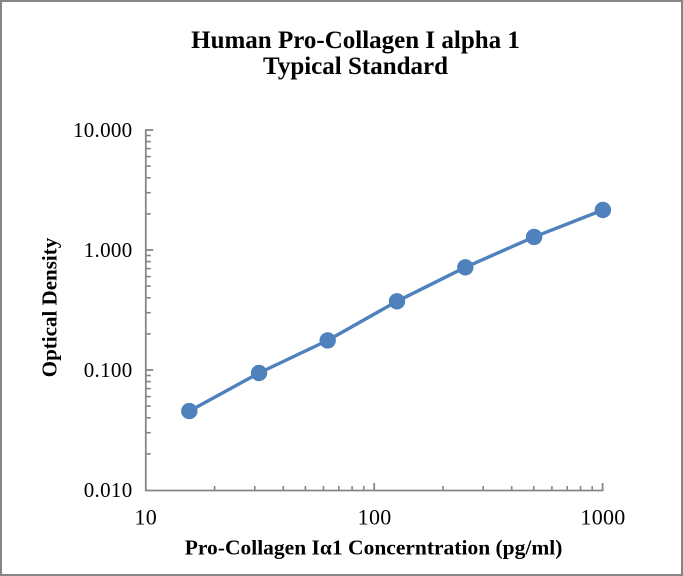 The image size is (683, 576). Describe the element at coordinates (103, 130) in the screenshot. I see `svg-text: 10.000` at that location.